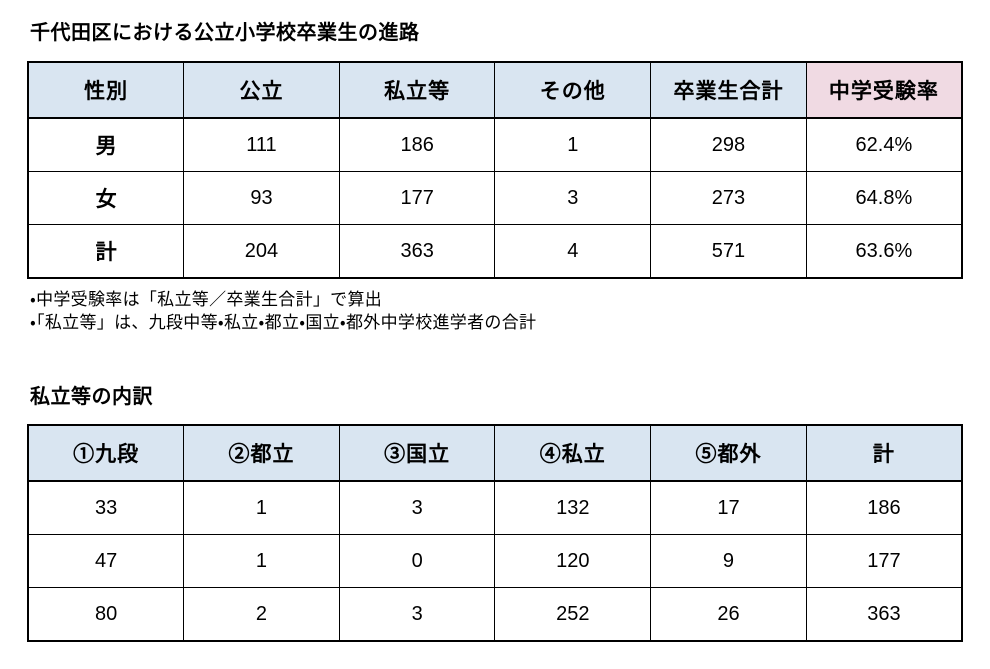 The height and width of the screenshot is (669, 990). Describe the element at coordinates (728, 453) in the screenshot. I see `breakdown-header-outside: ⑤都外` at that location.